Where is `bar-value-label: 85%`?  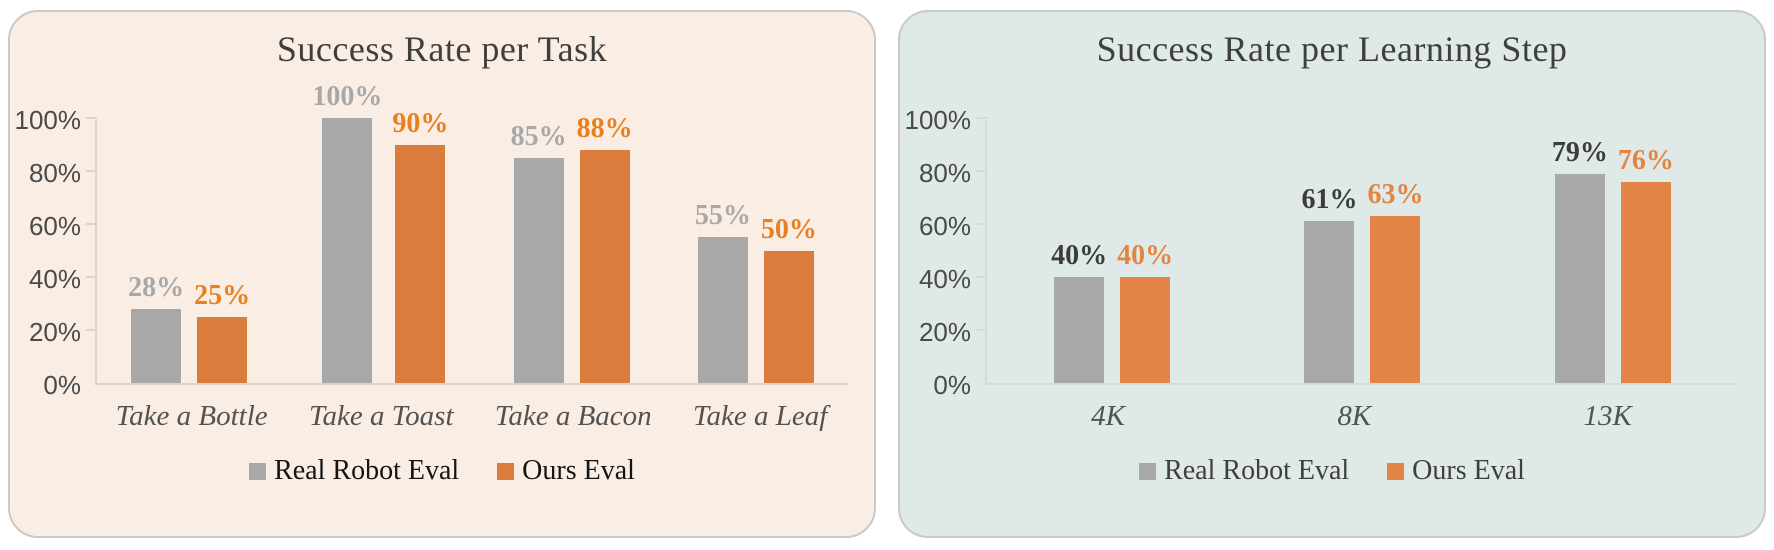
bar-value-label: 85% is located at coordinates (538, 136).